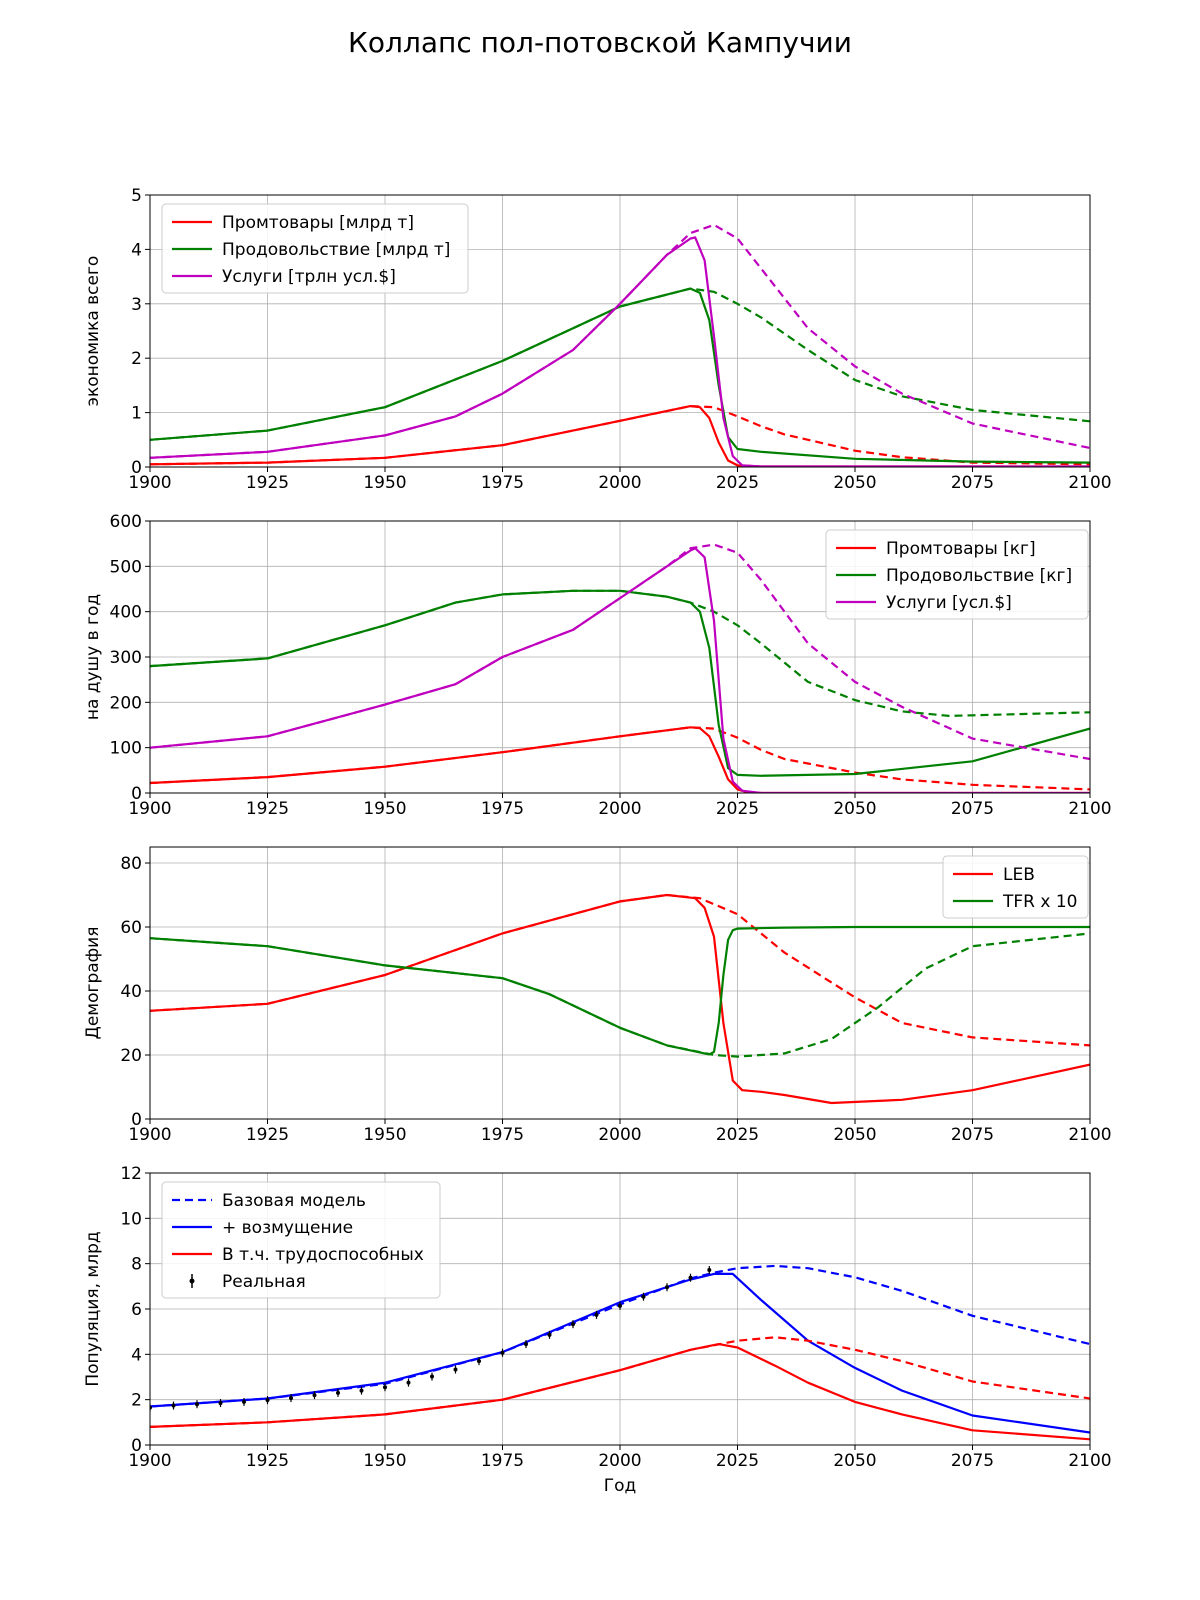  What do you see at coordinates (192, 1281) in the screenshot?
I see `legend-marker-dot` at bounding box center [192, 1281].